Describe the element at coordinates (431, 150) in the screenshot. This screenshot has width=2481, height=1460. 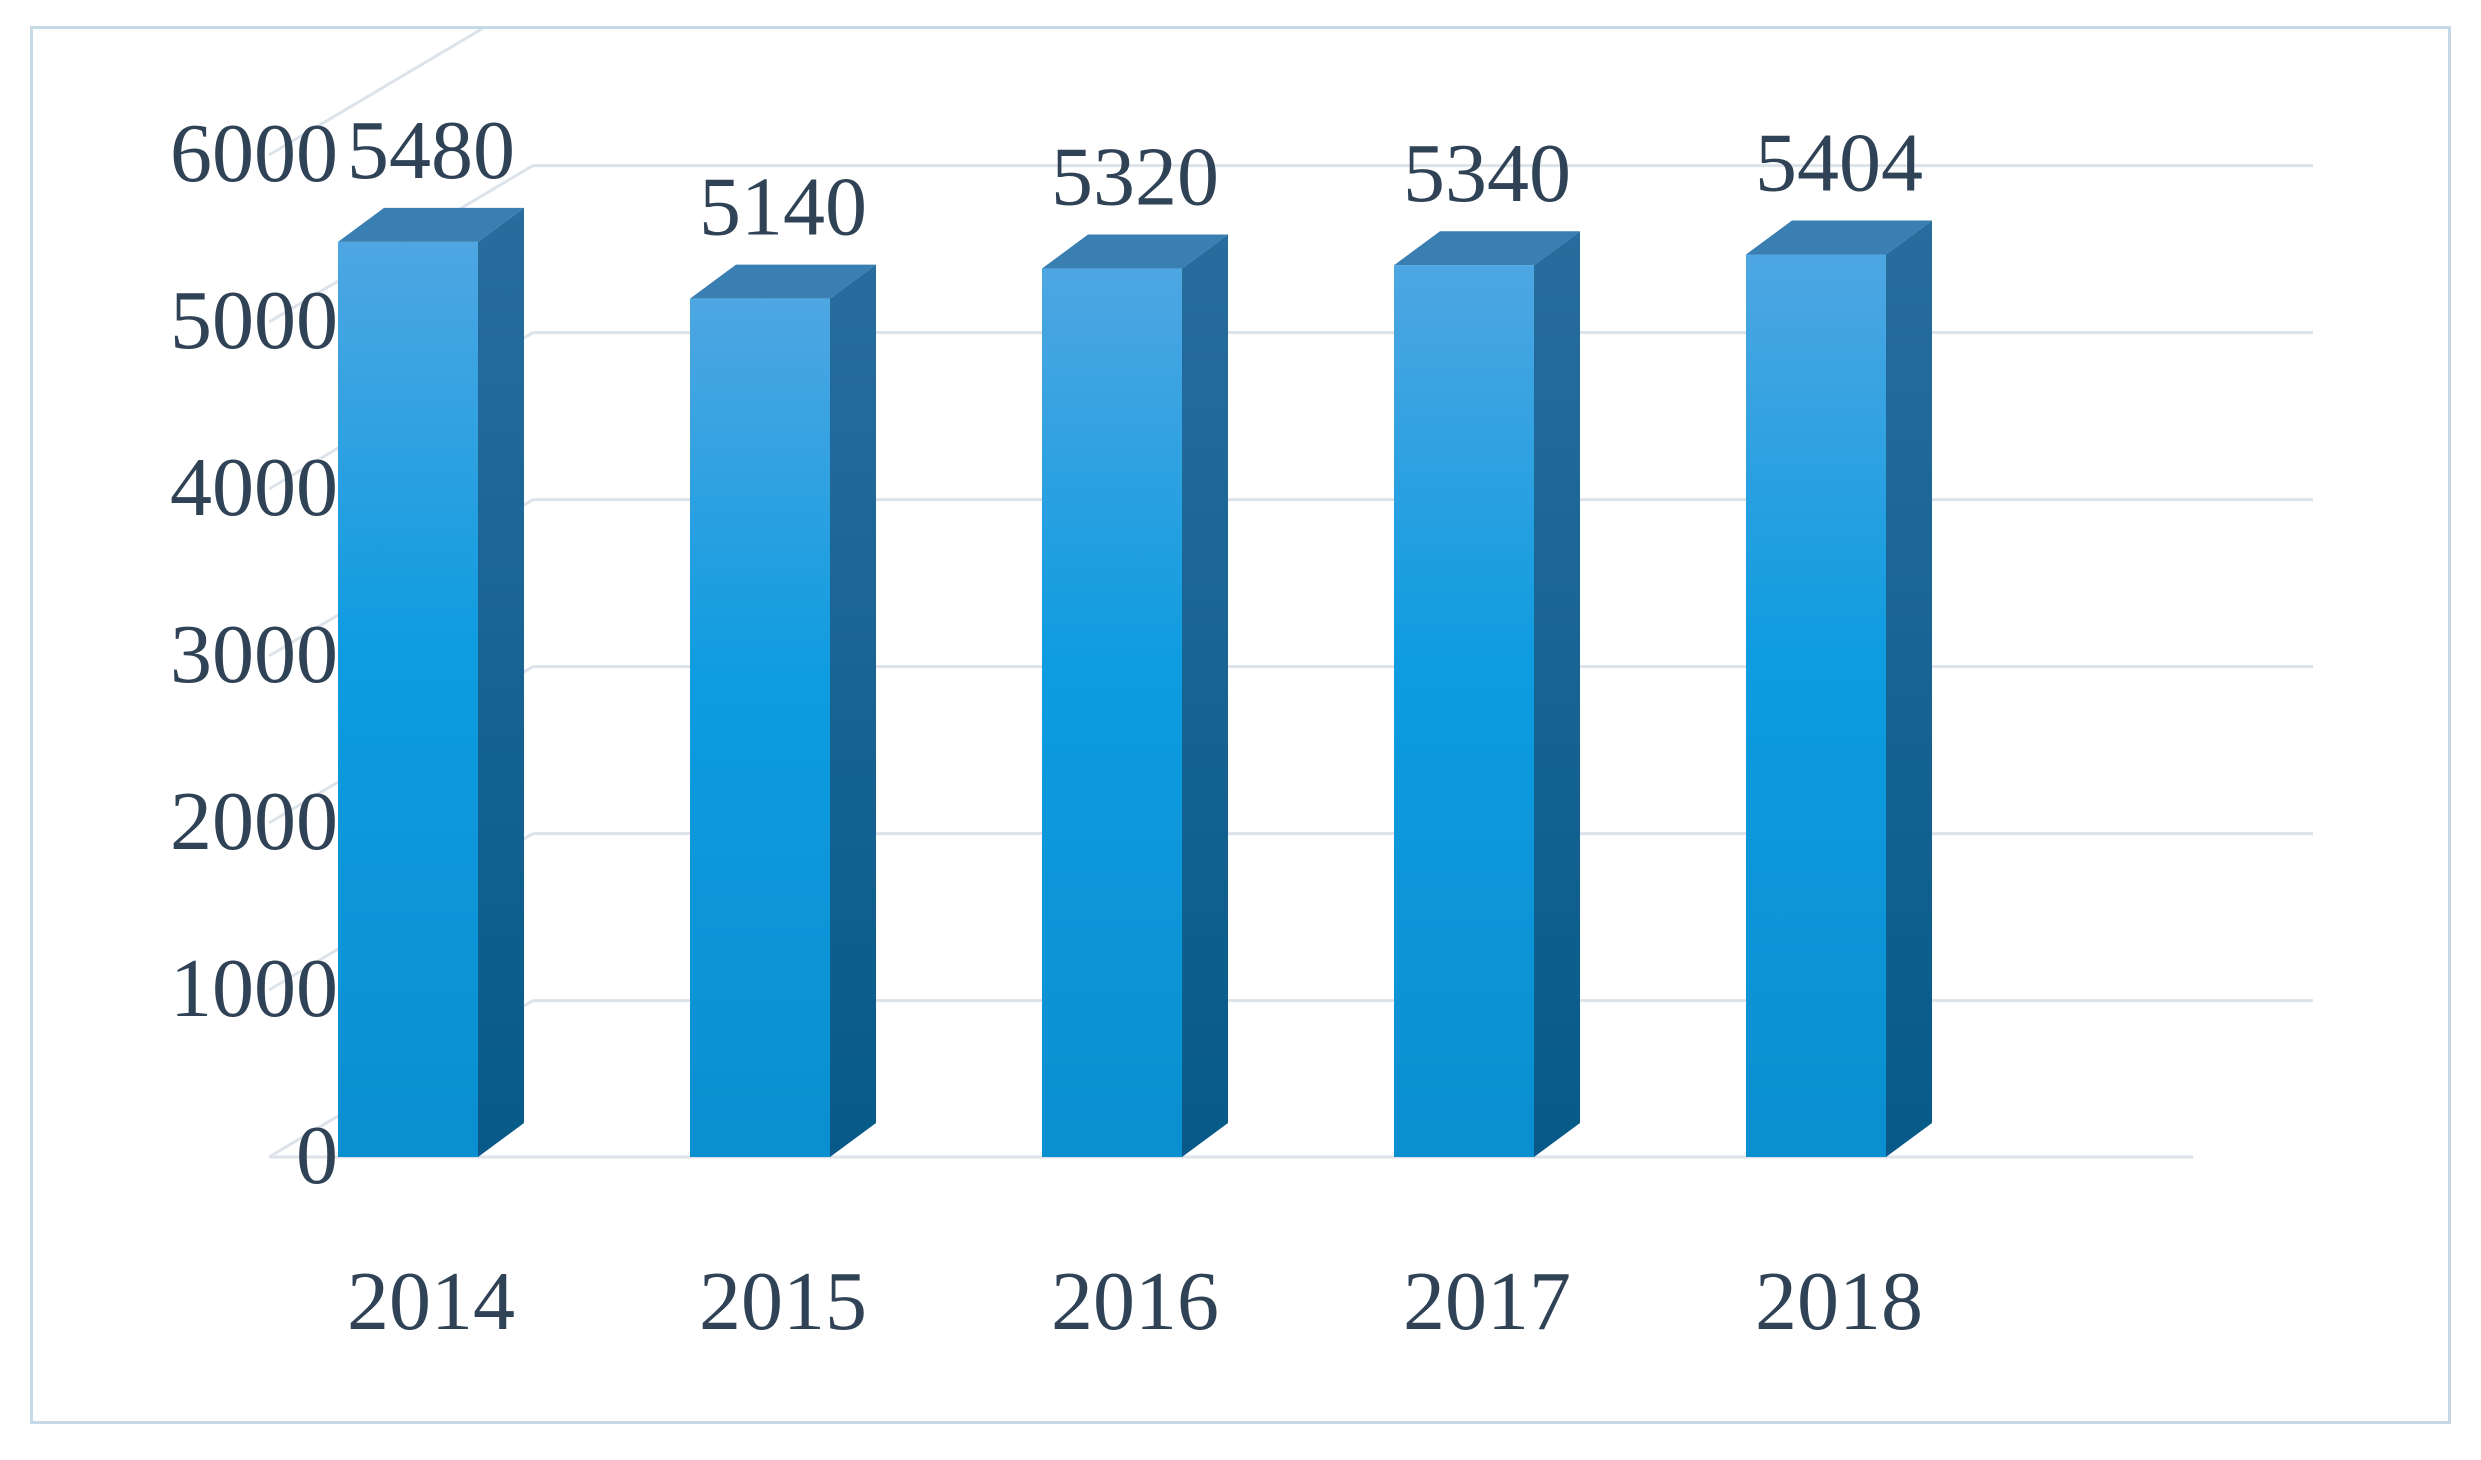
I see `data-label: 5480` at that location.